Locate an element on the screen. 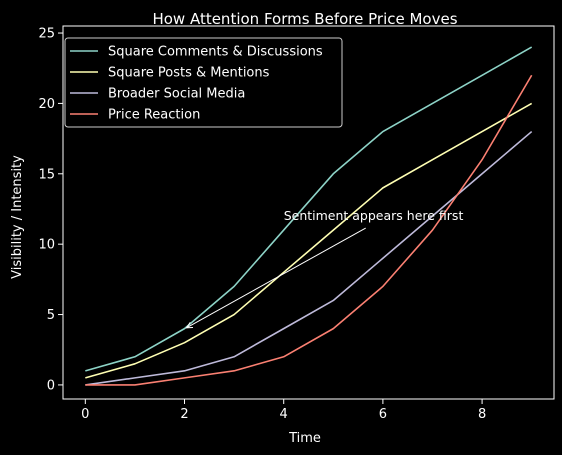 Image resolution: width=562 pixels, height=455 pixels. y-tick-label: 0 is located at coordinates (51, 385).